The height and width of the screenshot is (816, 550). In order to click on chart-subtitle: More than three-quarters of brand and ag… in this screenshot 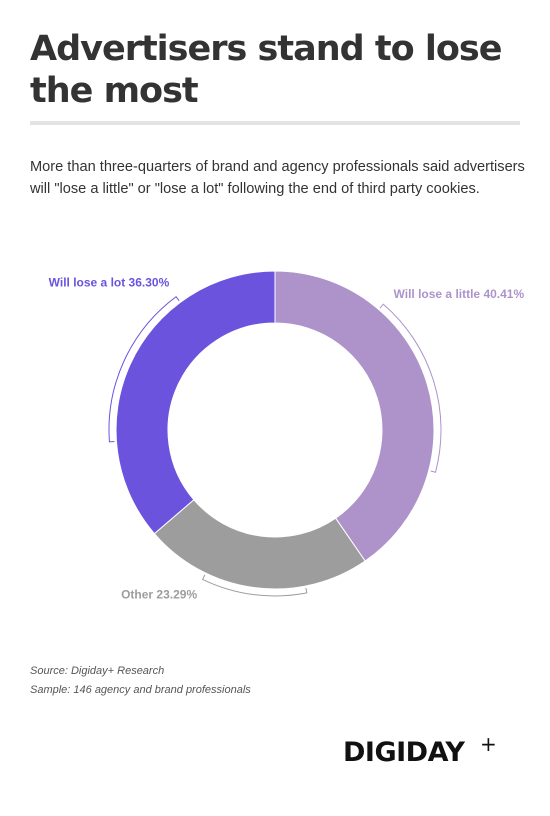, I will do `click(277, 178)`.